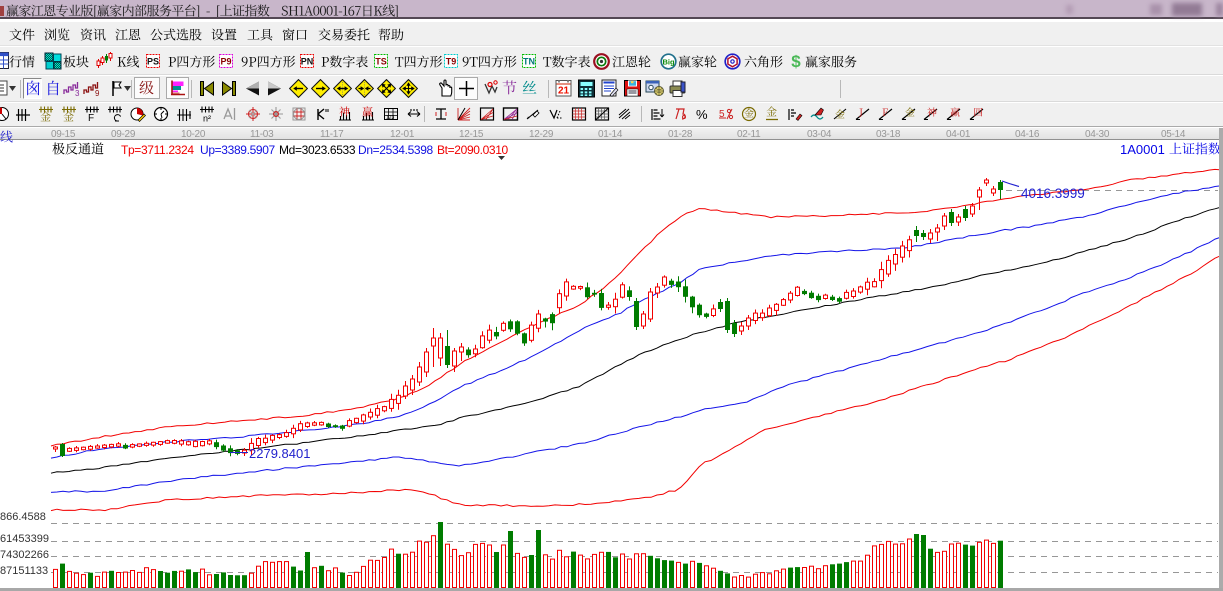  I want to click on svg-text: TS, so click(381, 62).